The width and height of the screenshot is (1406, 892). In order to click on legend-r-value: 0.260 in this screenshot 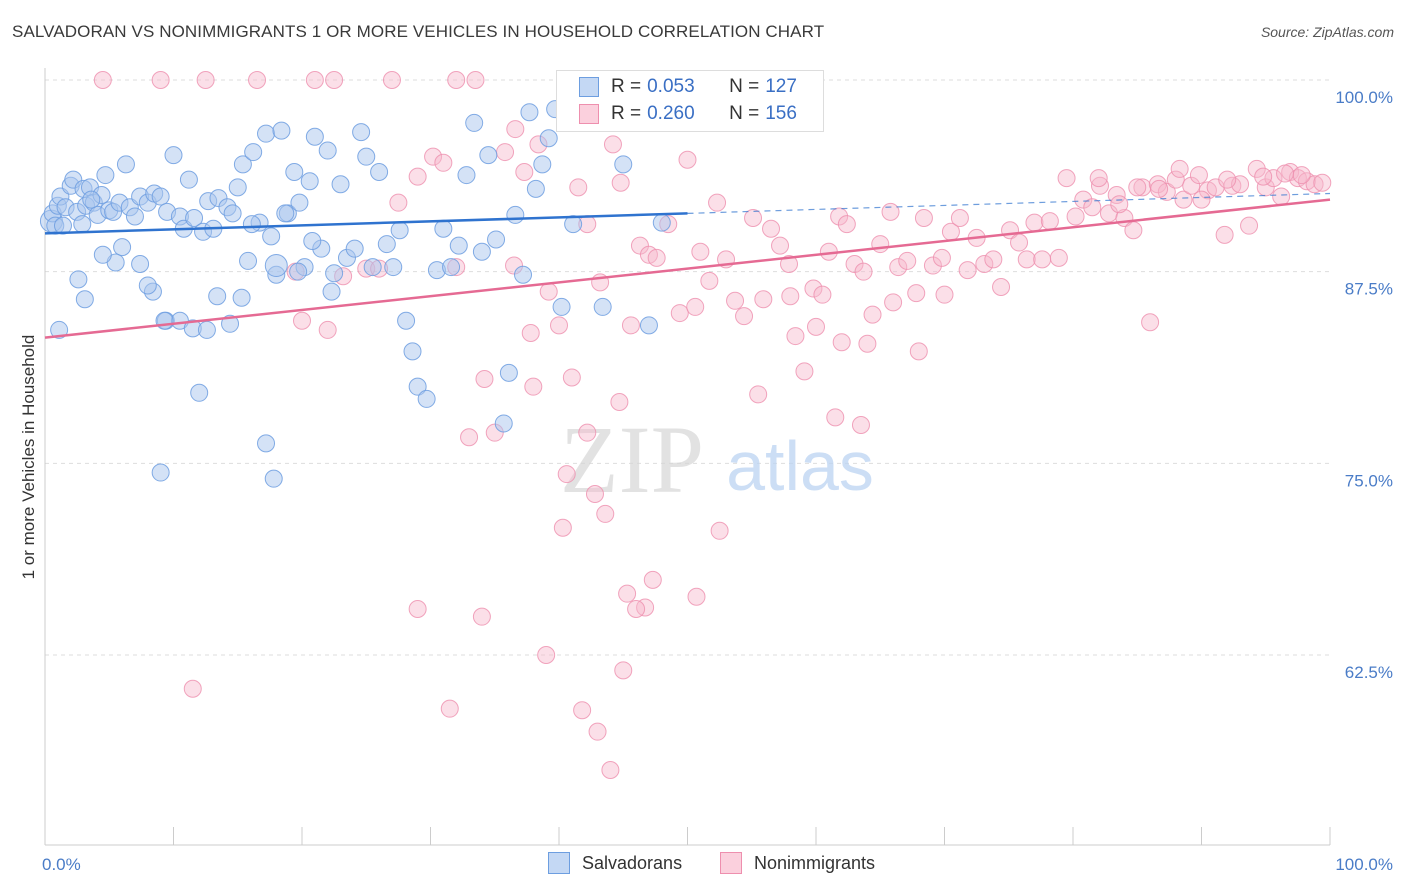, I will do `click(671, 113)`.